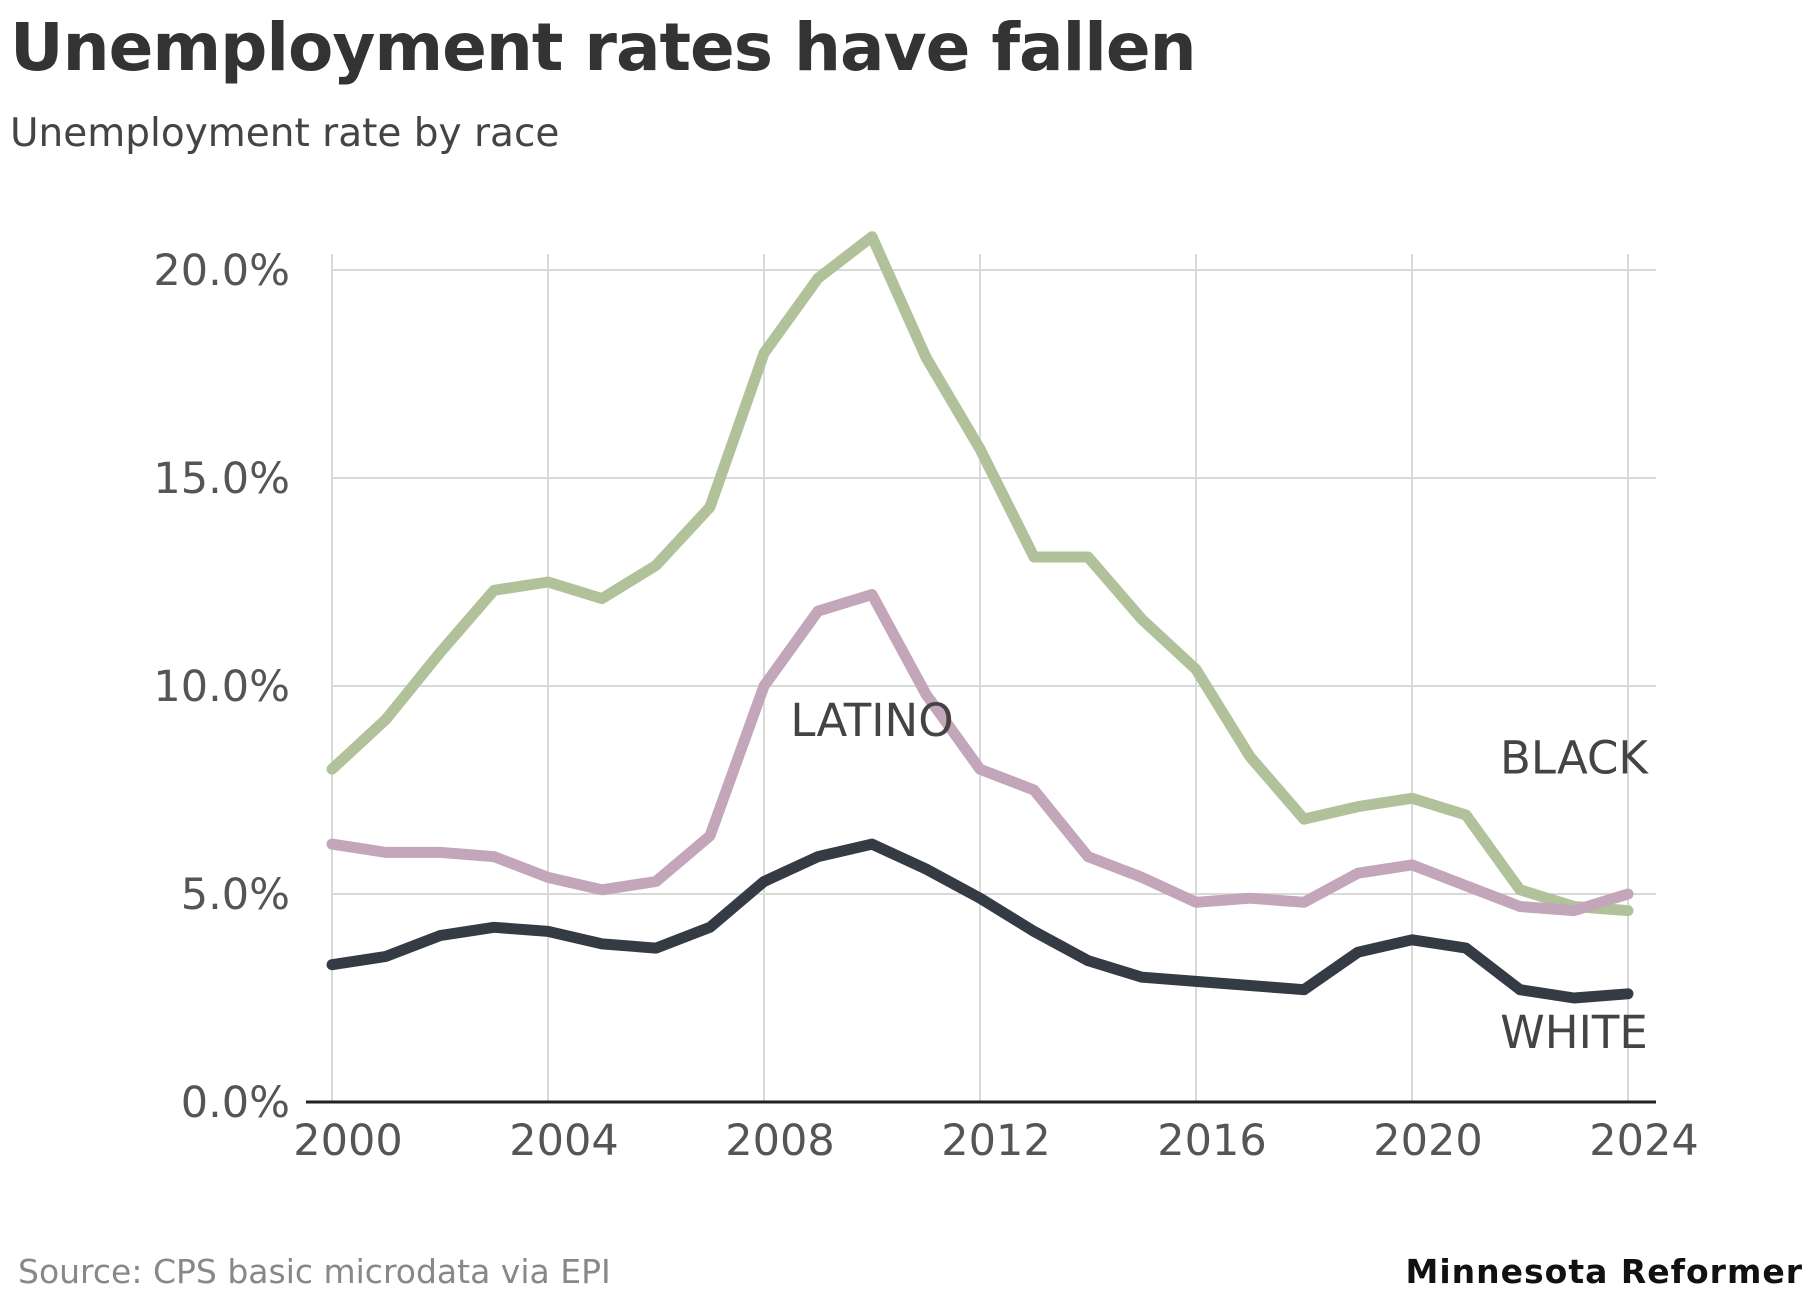  Describe the element at coordinates (1427, 1141) in the screenshot. I see `x-tick-label: 2020` at that location.